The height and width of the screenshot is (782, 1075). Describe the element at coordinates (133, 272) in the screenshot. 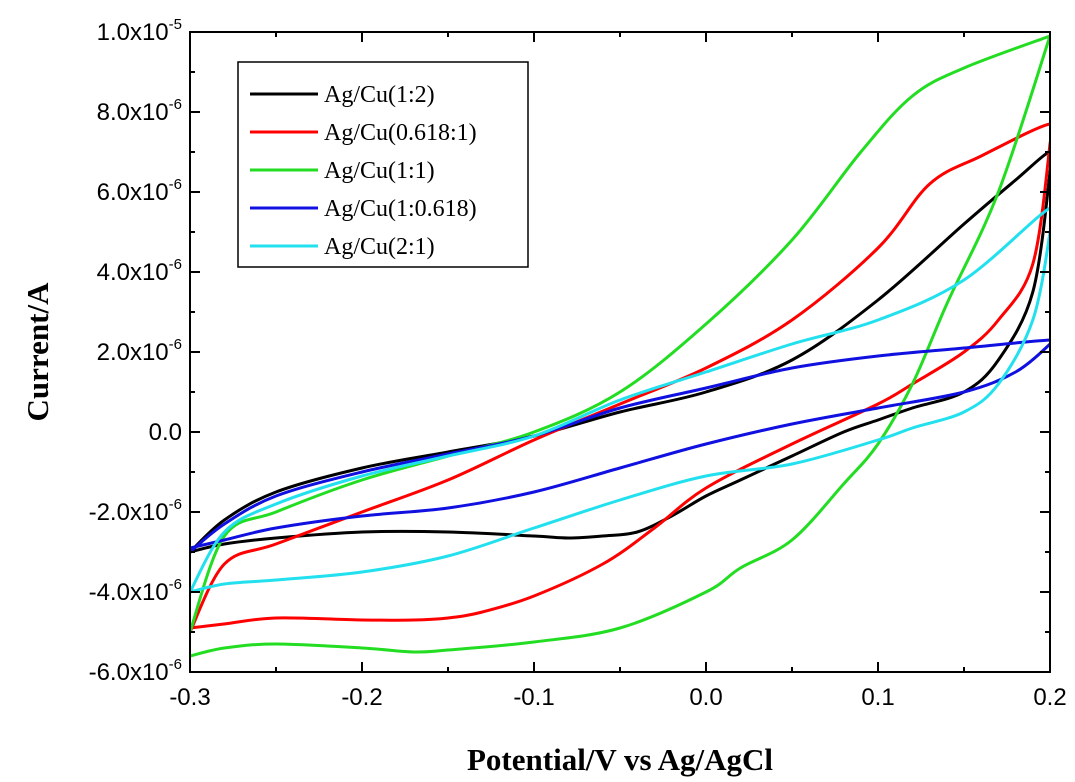

I see `y-tick-mantissa: 4.0x10` at that location.